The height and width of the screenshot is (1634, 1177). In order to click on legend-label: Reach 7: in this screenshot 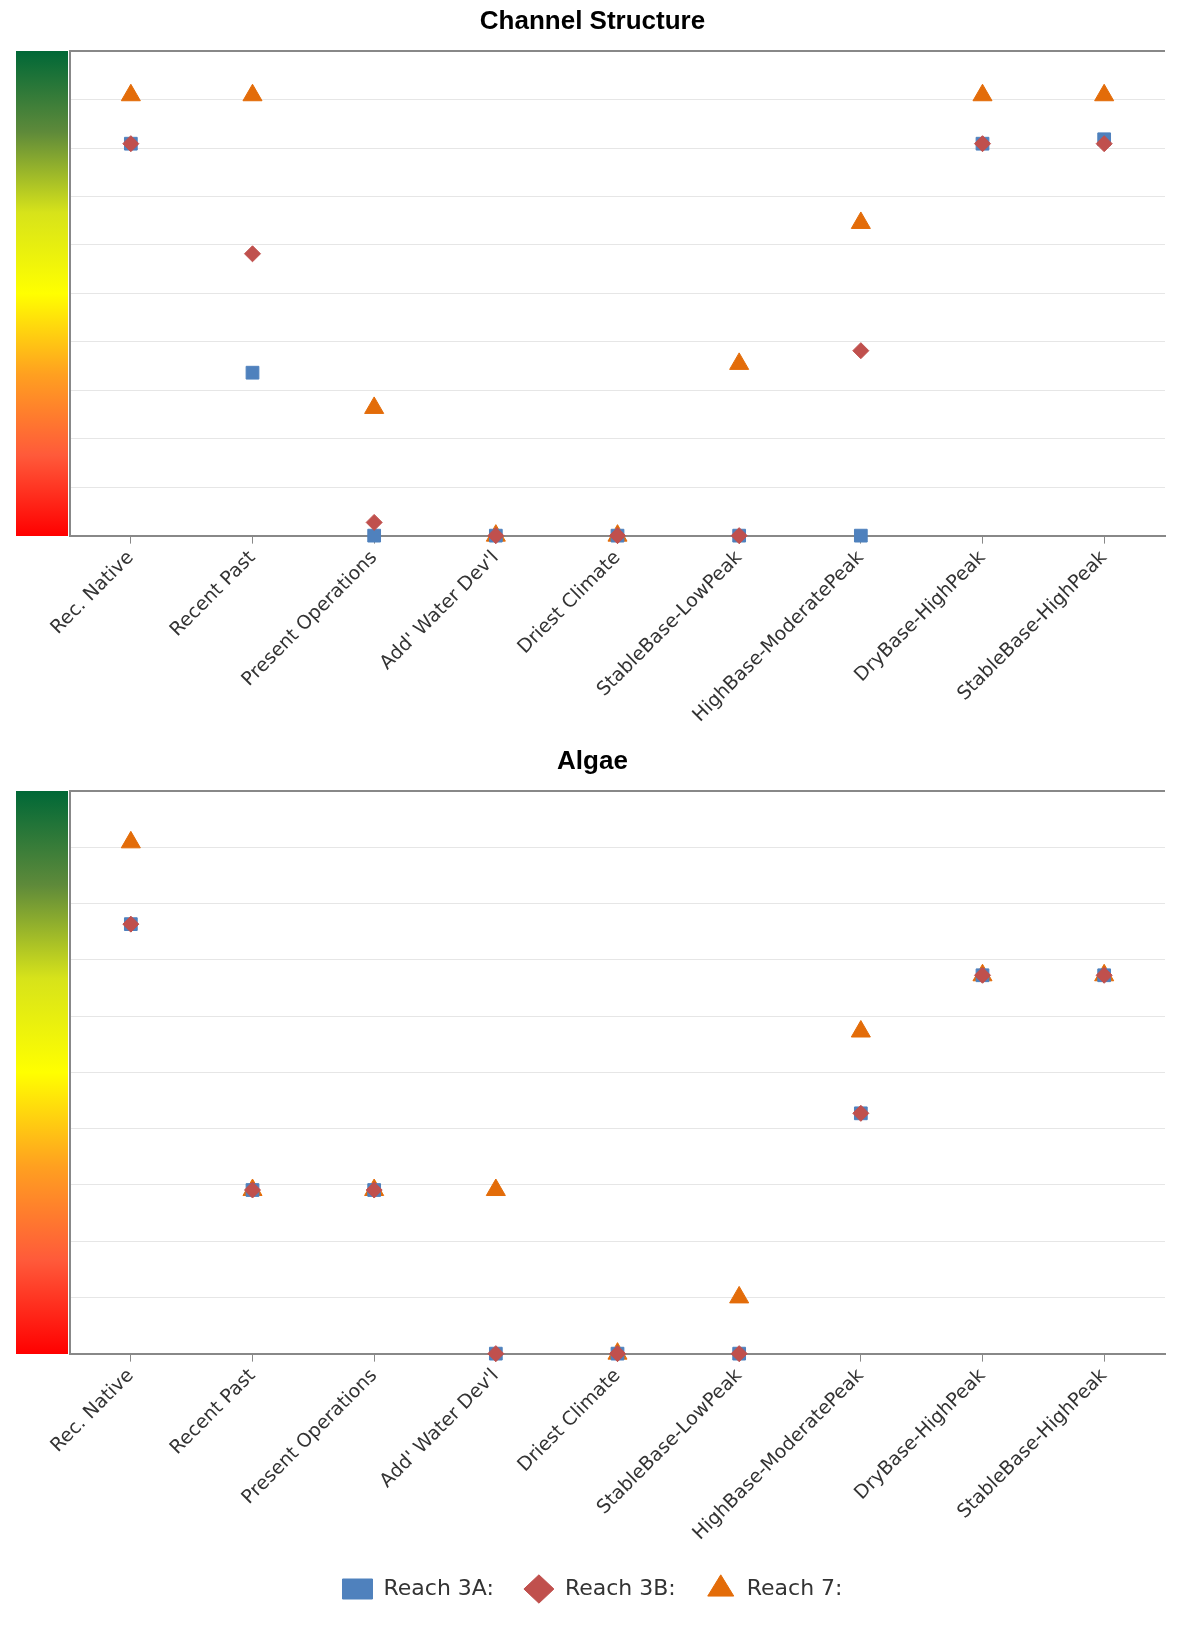, I will do `click(794, 1587)`.